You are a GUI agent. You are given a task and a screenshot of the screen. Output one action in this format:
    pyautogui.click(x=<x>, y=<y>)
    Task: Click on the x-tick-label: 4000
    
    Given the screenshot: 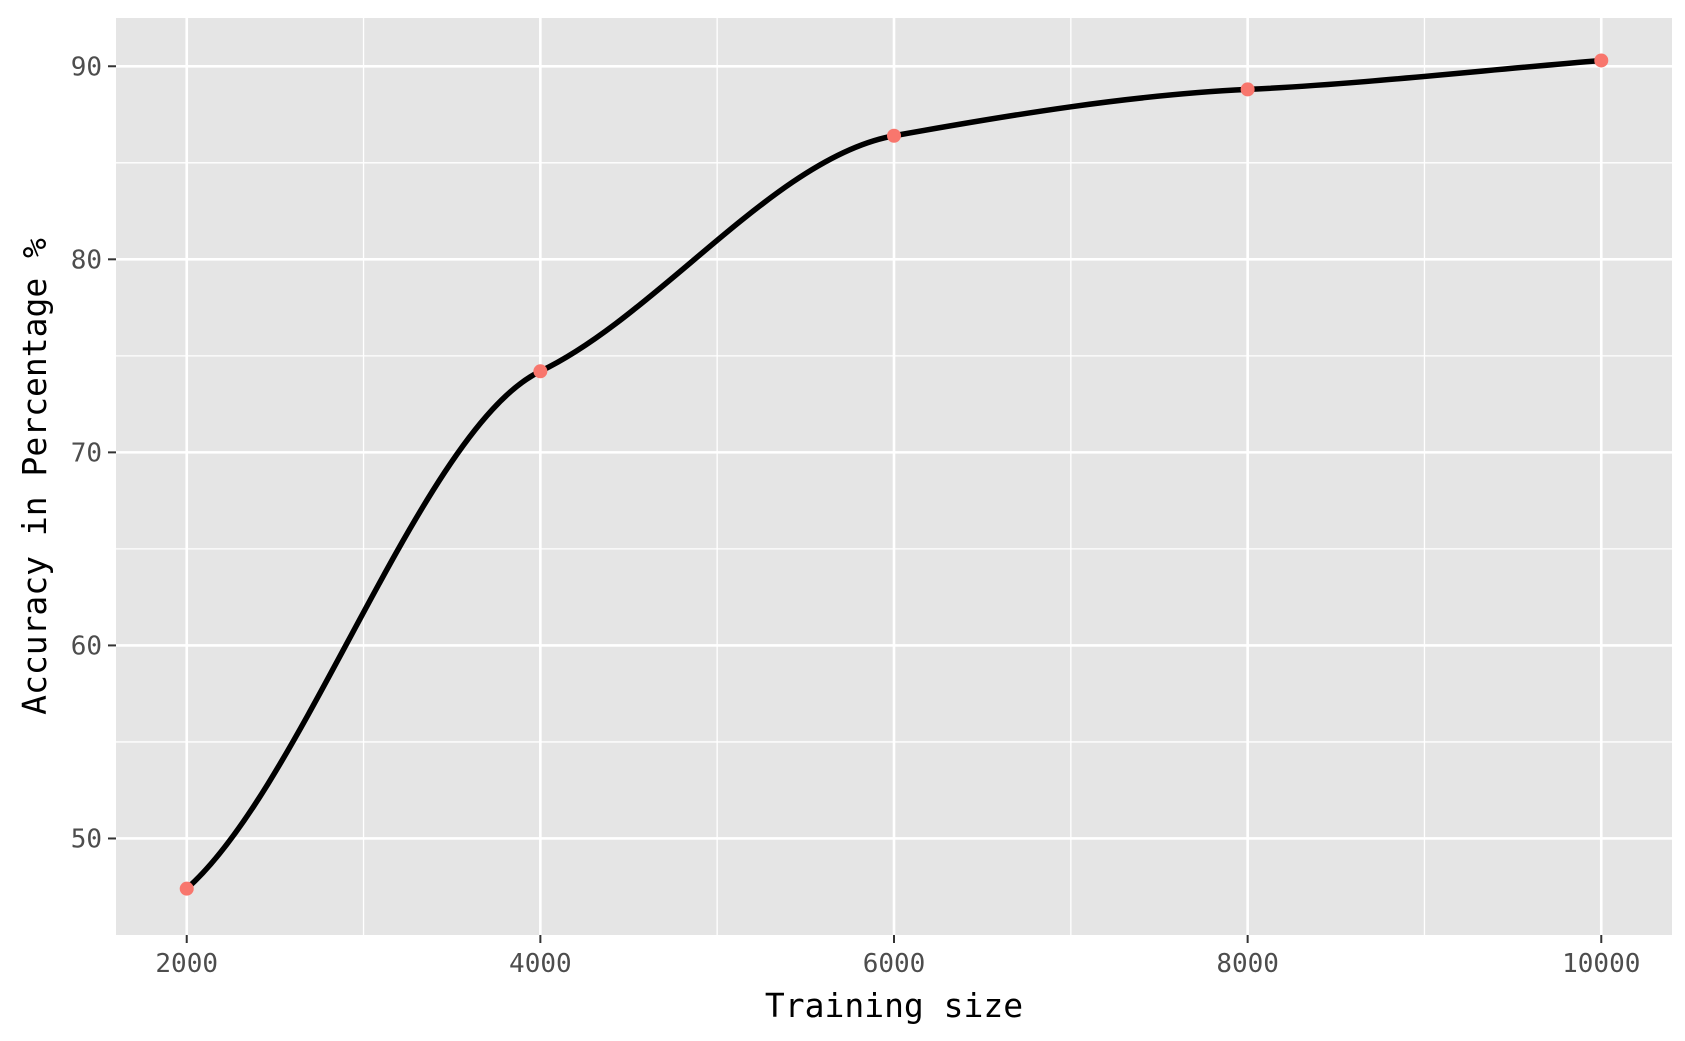 What is the action you would take?
    pyautogui.click(x=540, y=964)
    